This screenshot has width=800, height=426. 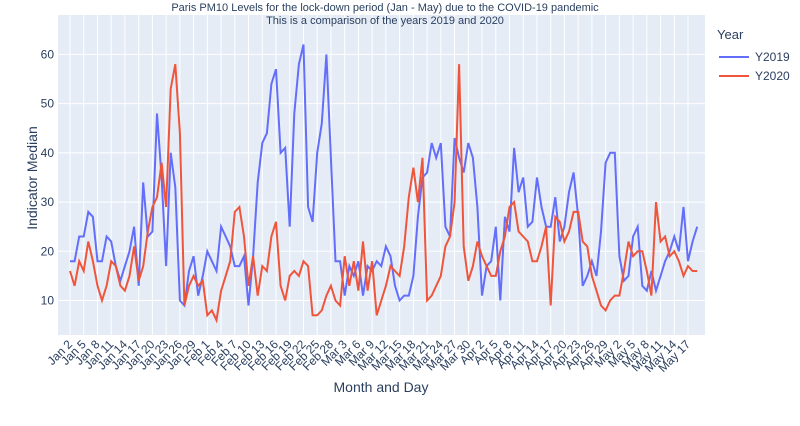 I want to click on y-tick-label: 10, so click(x=48, y=301).